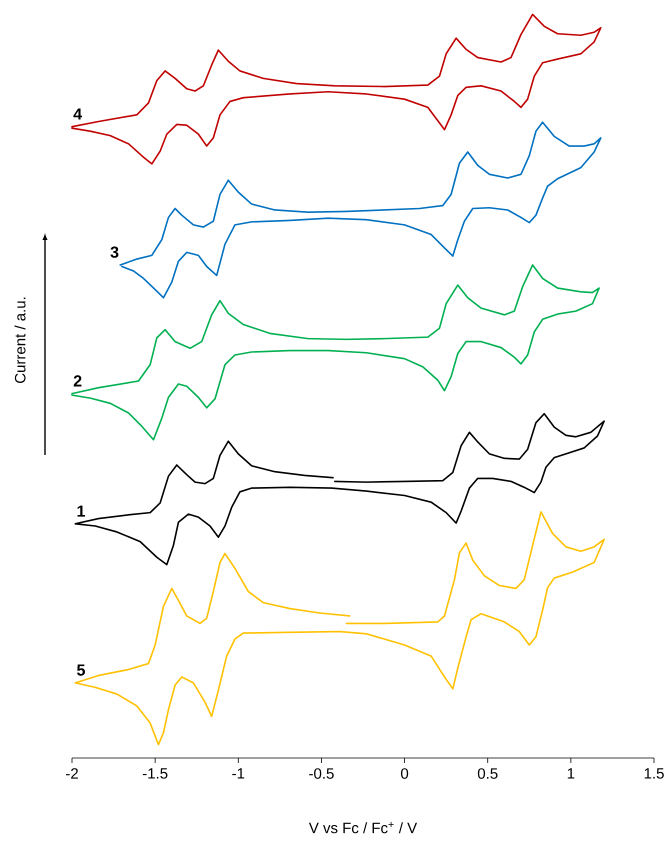 The image size is (671, 842). I want to click on series-label: 5, so click(81, 670).